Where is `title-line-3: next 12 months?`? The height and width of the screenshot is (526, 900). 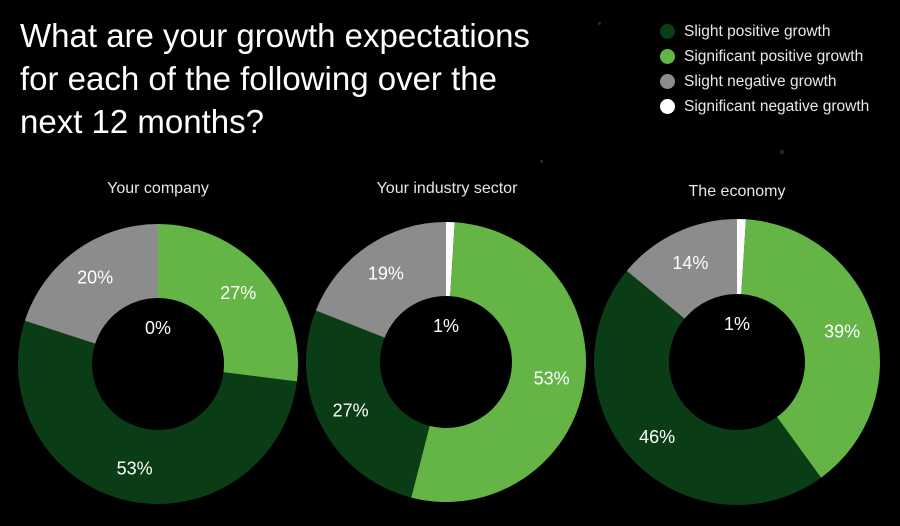
title-line-3: next 12 months? is located at coordinates (142, 121).